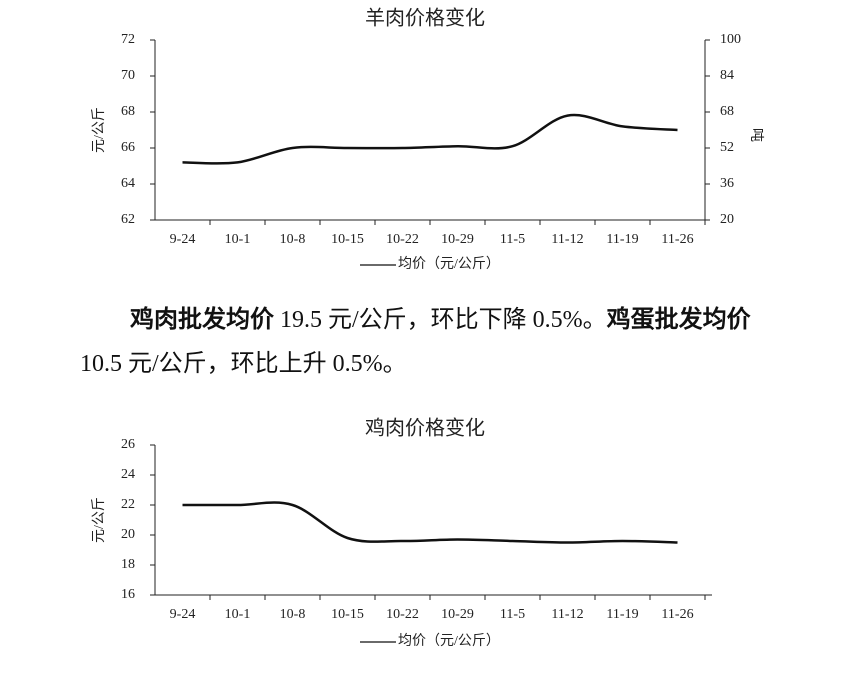 This screenshot has width=860, height=681. What do you see at coordinates (727, 183) in the screenshot?
I see `y2-tick-label: 36` at bounding box center [727, 183].